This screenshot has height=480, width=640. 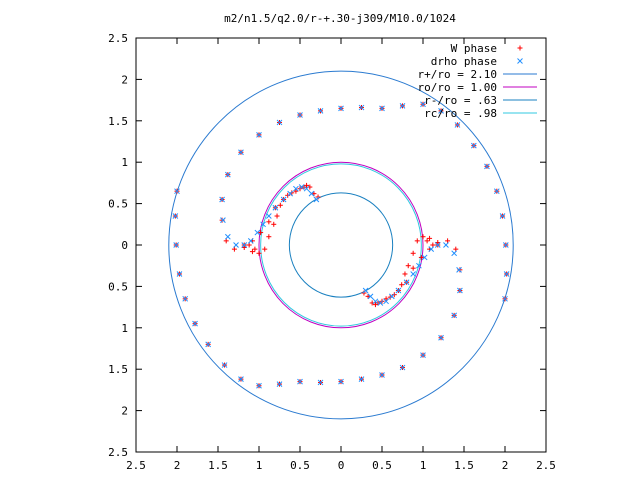 What do you see at coordinates (464, 61) in the screenshot?
I see `legend-label: drho phase` at bounding box center [464, 61].